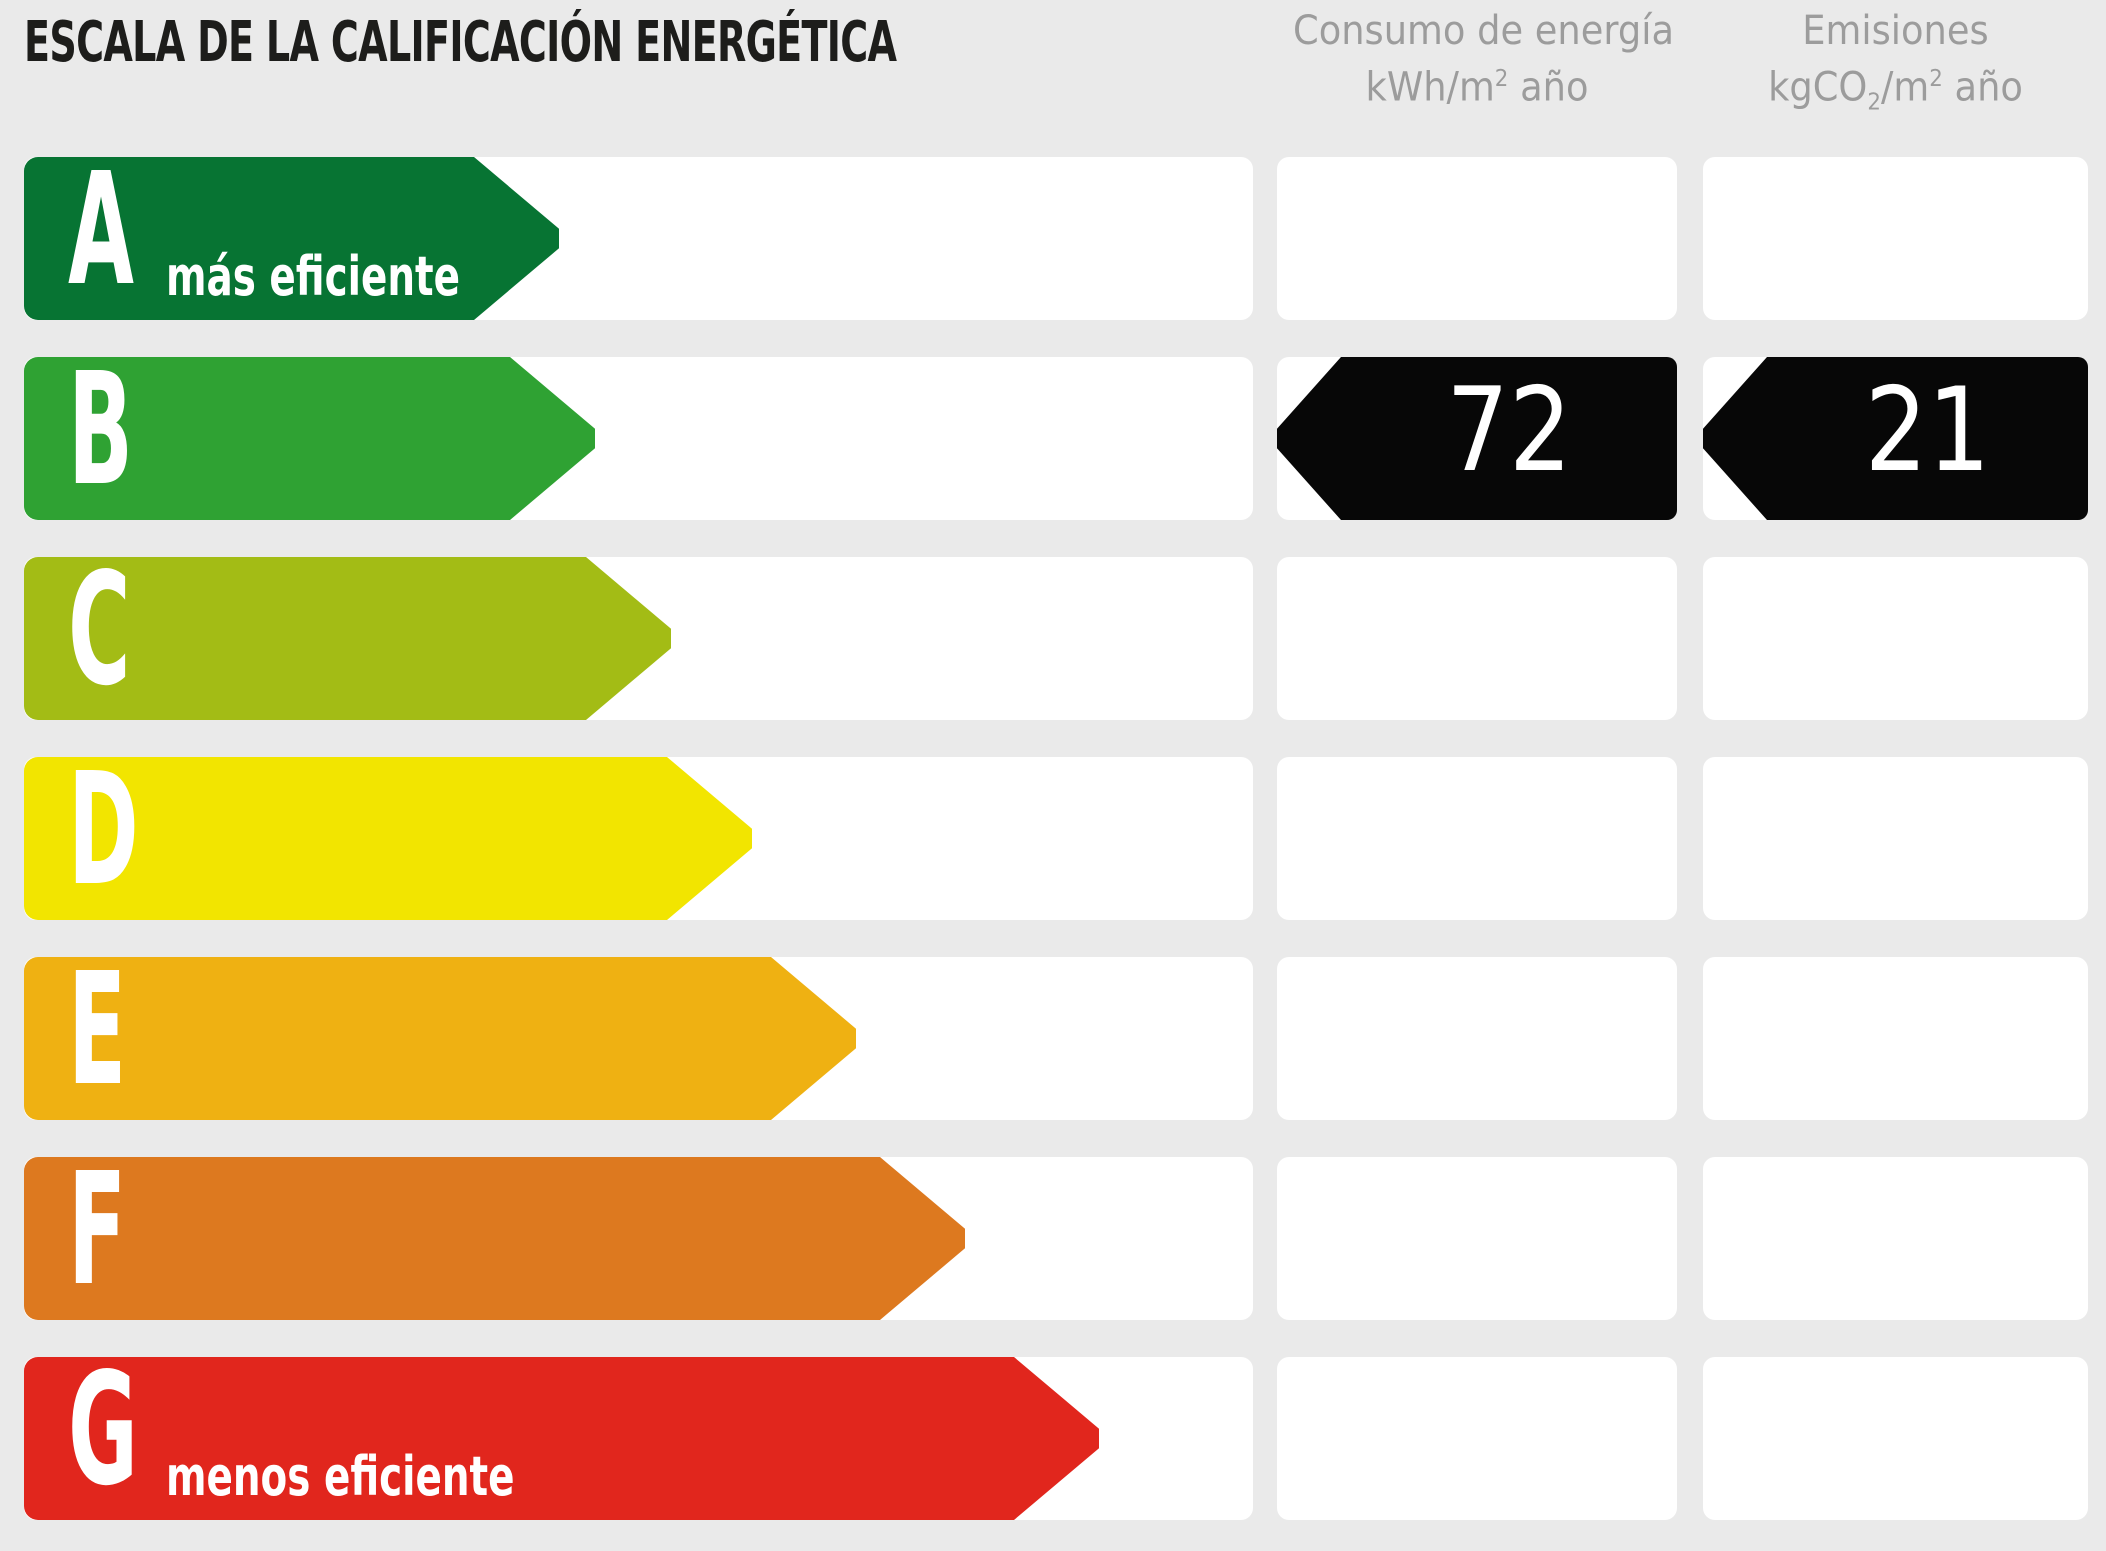  I want to click on emissions-cell: 21, so click(1895, 438).